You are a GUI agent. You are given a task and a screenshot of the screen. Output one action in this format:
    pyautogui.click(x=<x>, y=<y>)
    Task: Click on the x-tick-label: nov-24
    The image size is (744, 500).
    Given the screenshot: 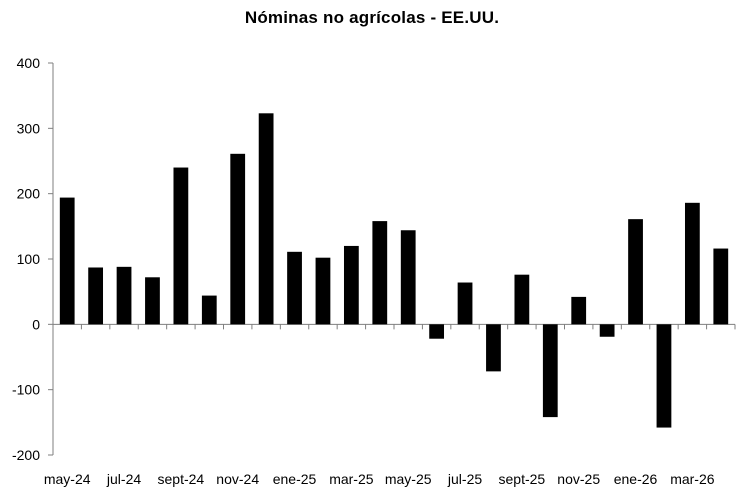 What is the action you would take?
    pyautogui.click(x=237, y=479)
    